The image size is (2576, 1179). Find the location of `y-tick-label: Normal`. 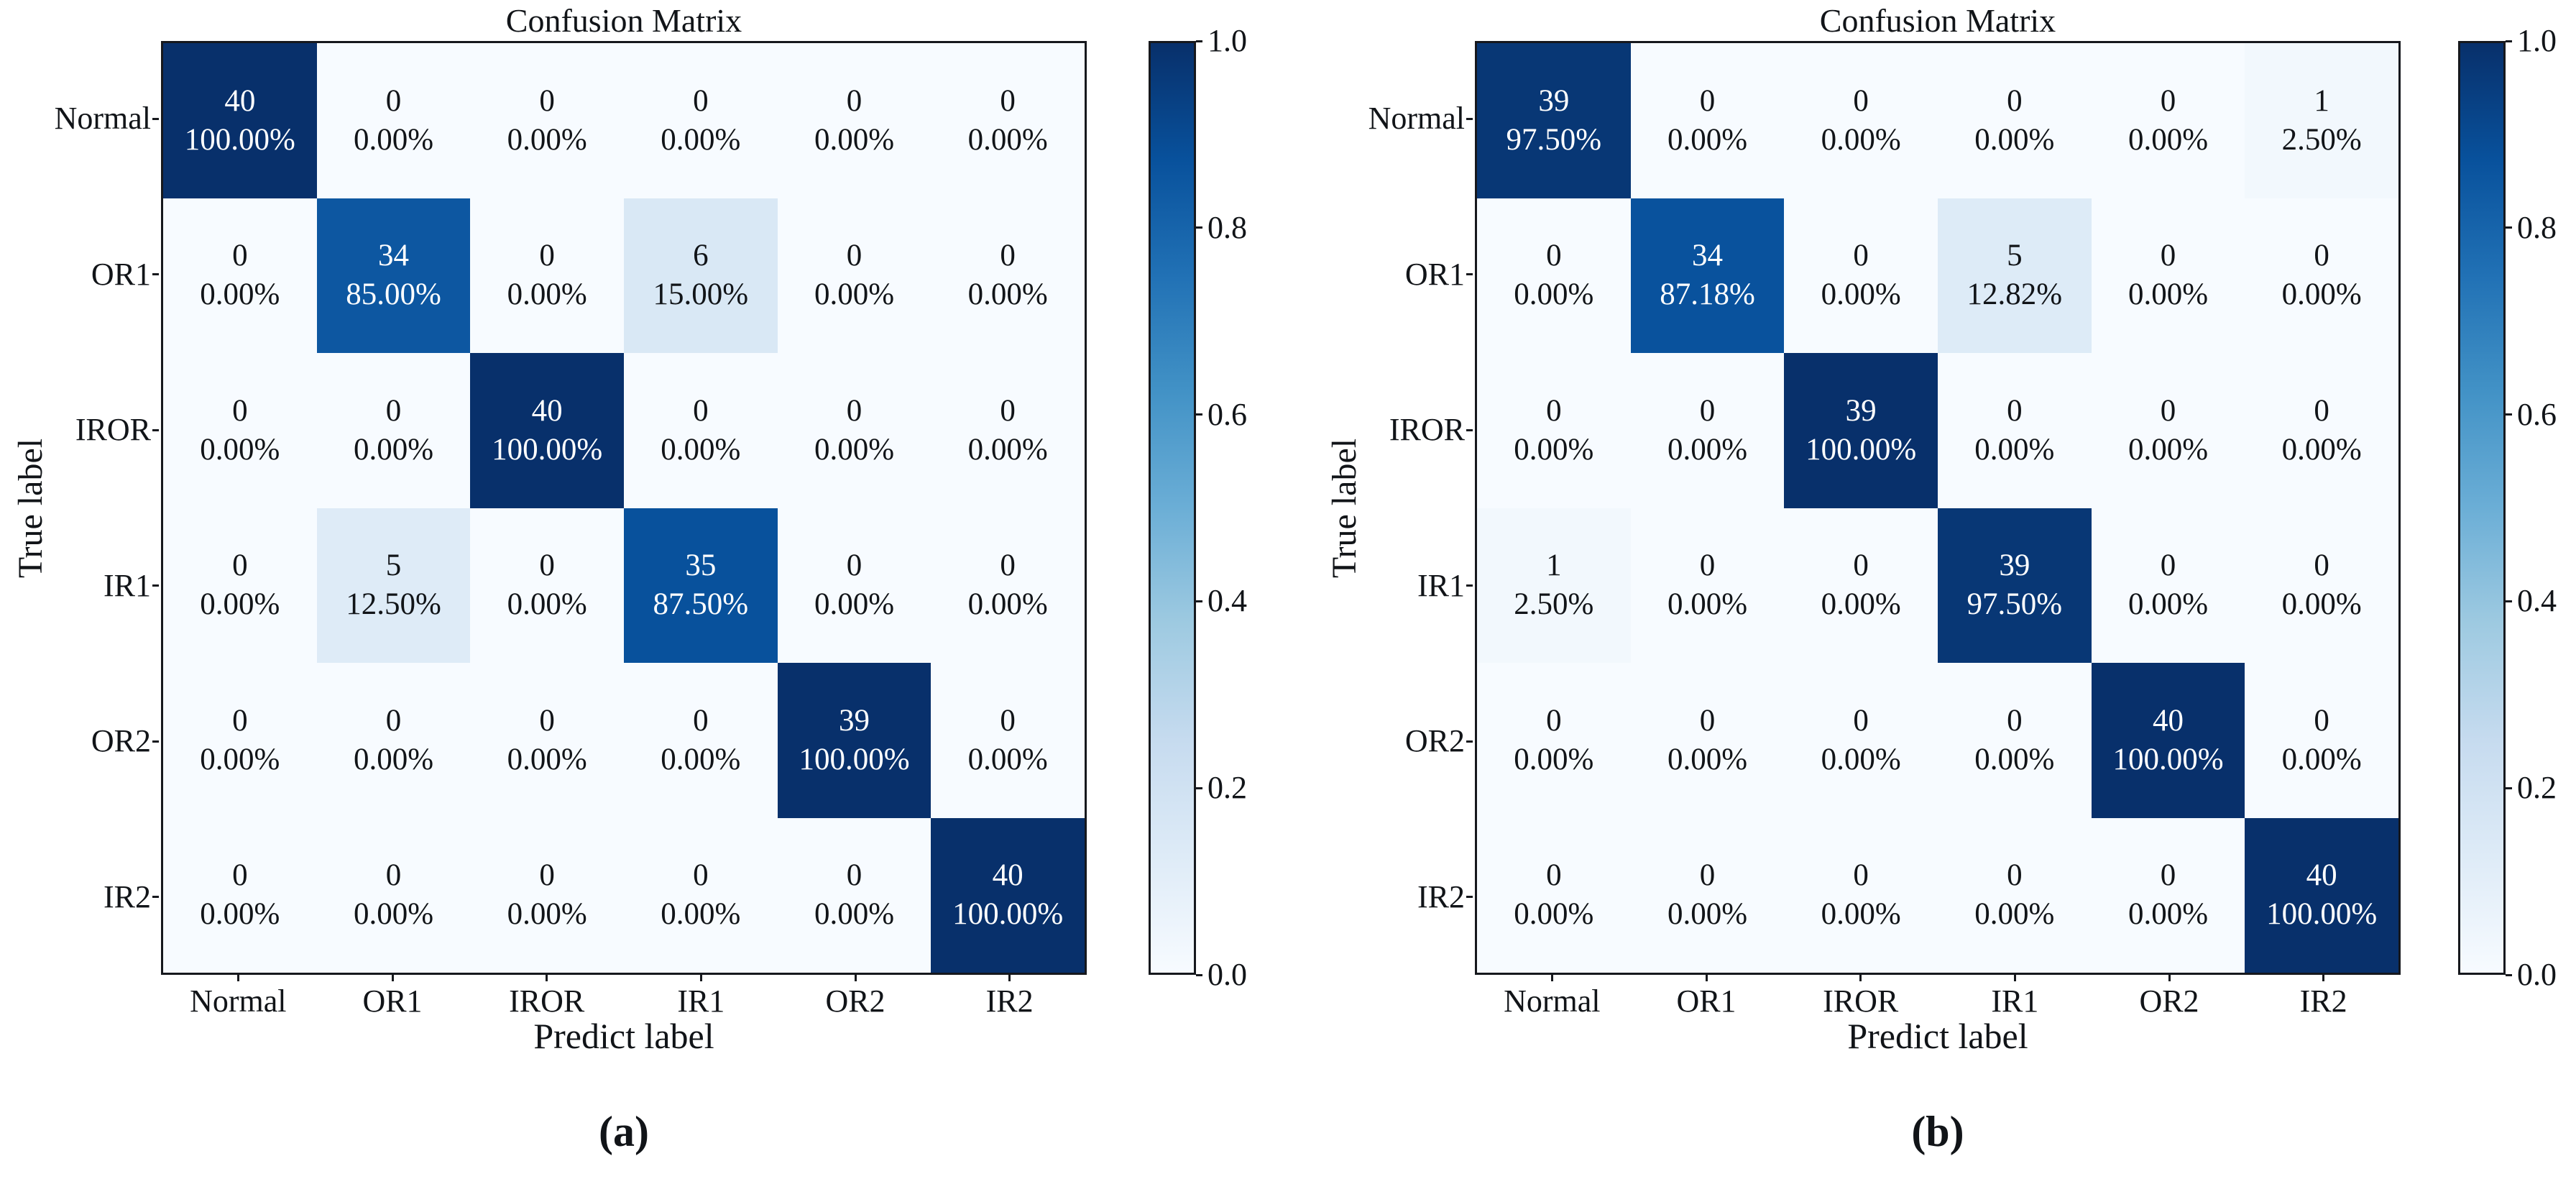

y-tick-label: Normal is located at coordinates (102, 119).